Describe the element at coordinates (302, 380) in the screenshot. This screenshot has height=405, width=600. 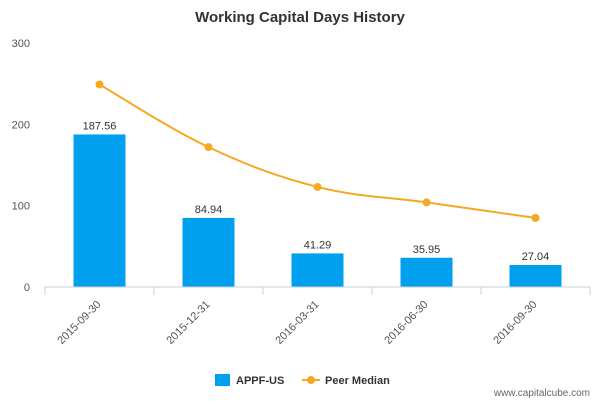
I see `legend: APPF-US Peer Median` at that location.